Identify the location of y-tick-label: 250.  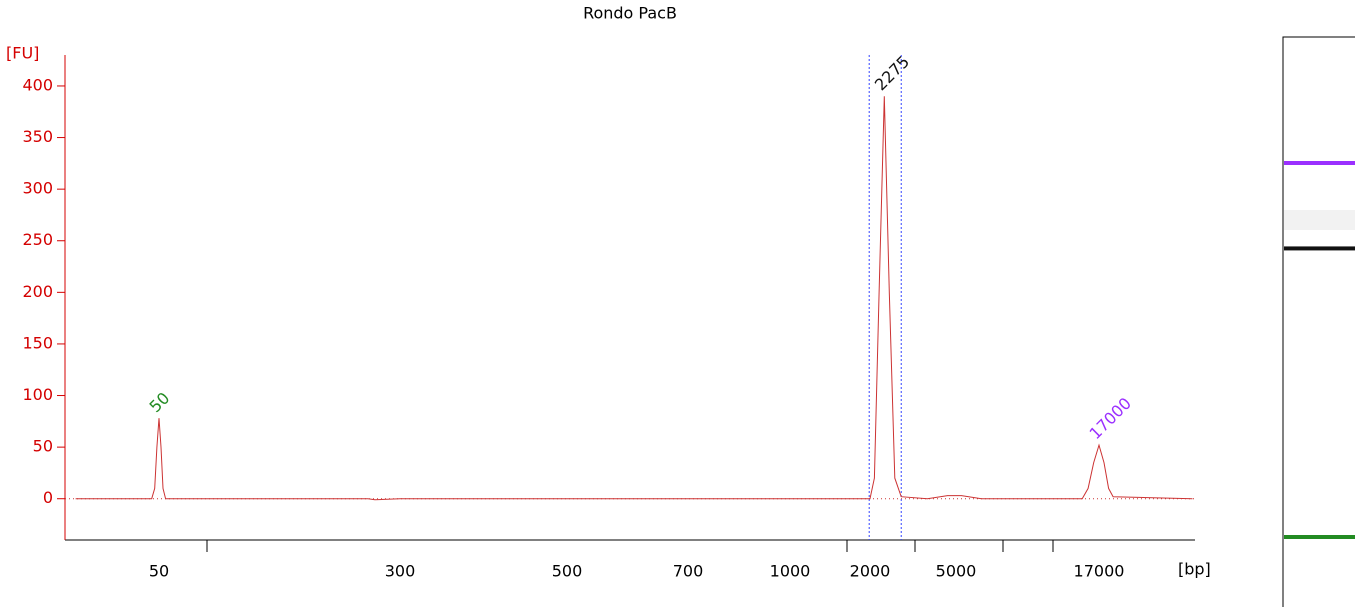
(37, 239).